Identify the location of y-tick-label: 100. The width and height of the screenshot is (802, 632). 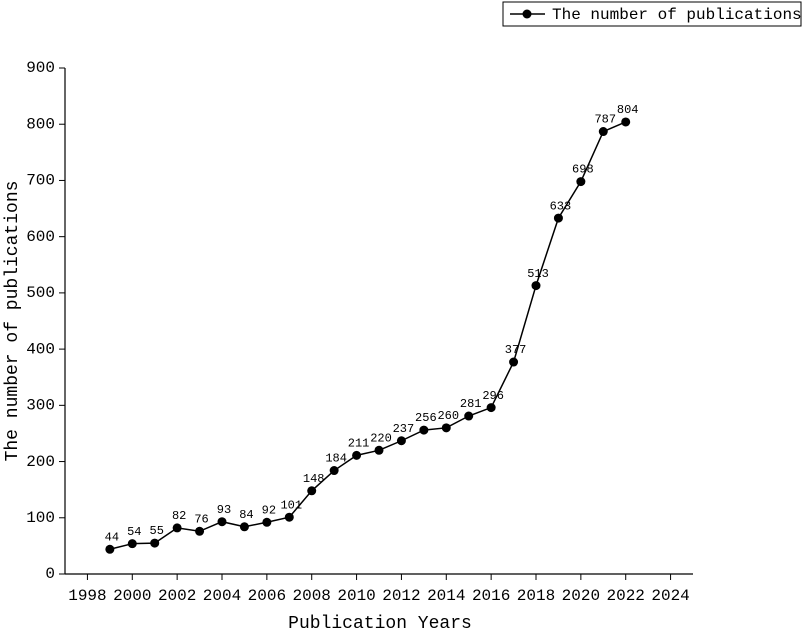
(40, 518).